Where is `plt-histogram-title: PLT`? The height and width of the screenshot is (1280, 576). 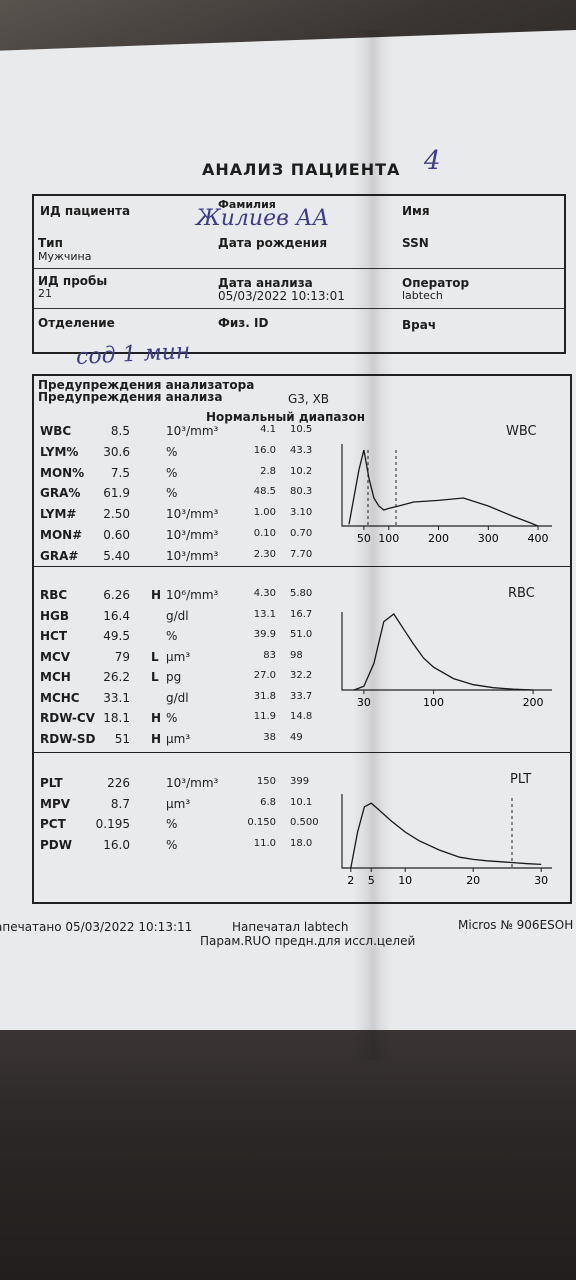
plt-histogram-title: PLT is located at coordinates (521, 779).